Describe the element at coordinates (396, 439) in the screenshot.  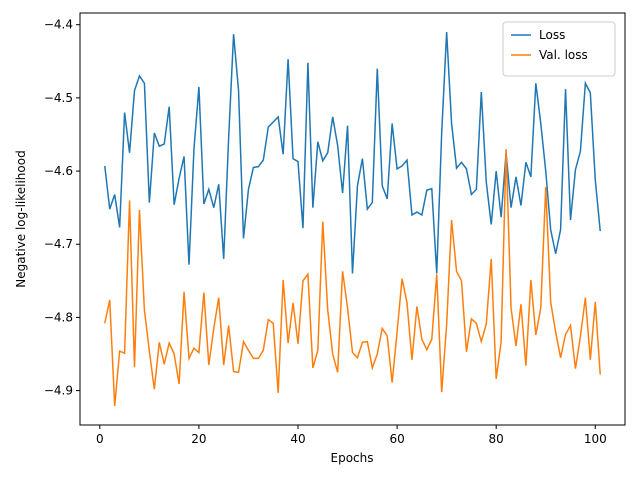
I see `x-tick-label: 60` at that location.